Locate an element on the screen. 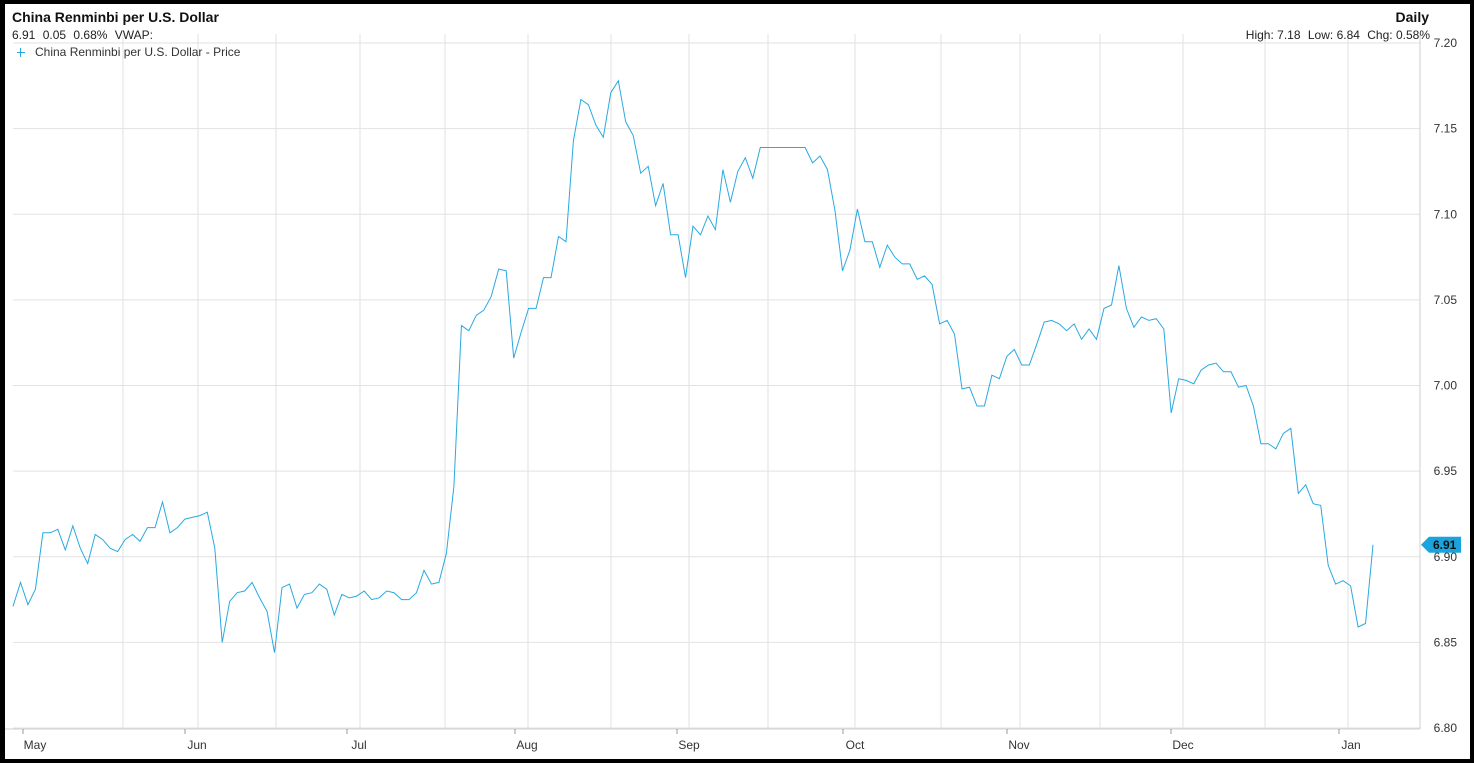  chart-title: China Renminbi per U.S. Dollar is located at coordinates (115, 17).